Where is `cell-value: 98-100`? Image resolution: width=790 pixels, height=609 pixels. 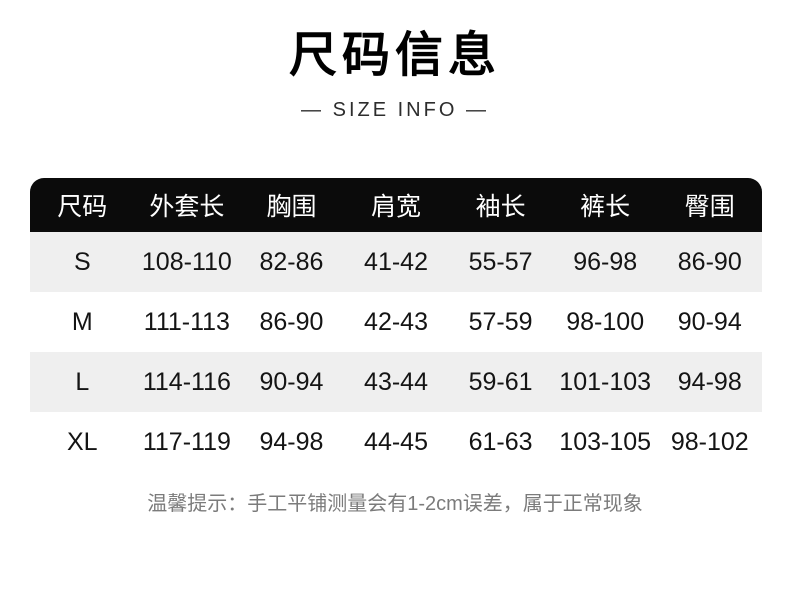 cell-value: 98-100 is located at coordinates (605, 321).